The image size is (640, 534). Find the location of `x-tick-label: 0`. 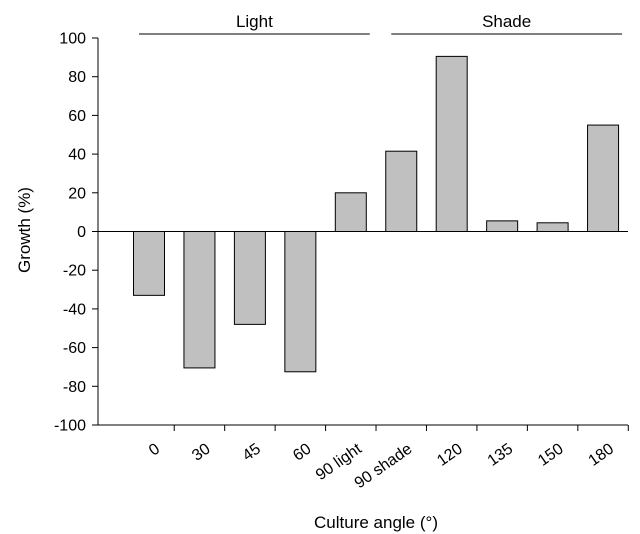

x-tick-label: 0 is located at coordinates (154, 449).